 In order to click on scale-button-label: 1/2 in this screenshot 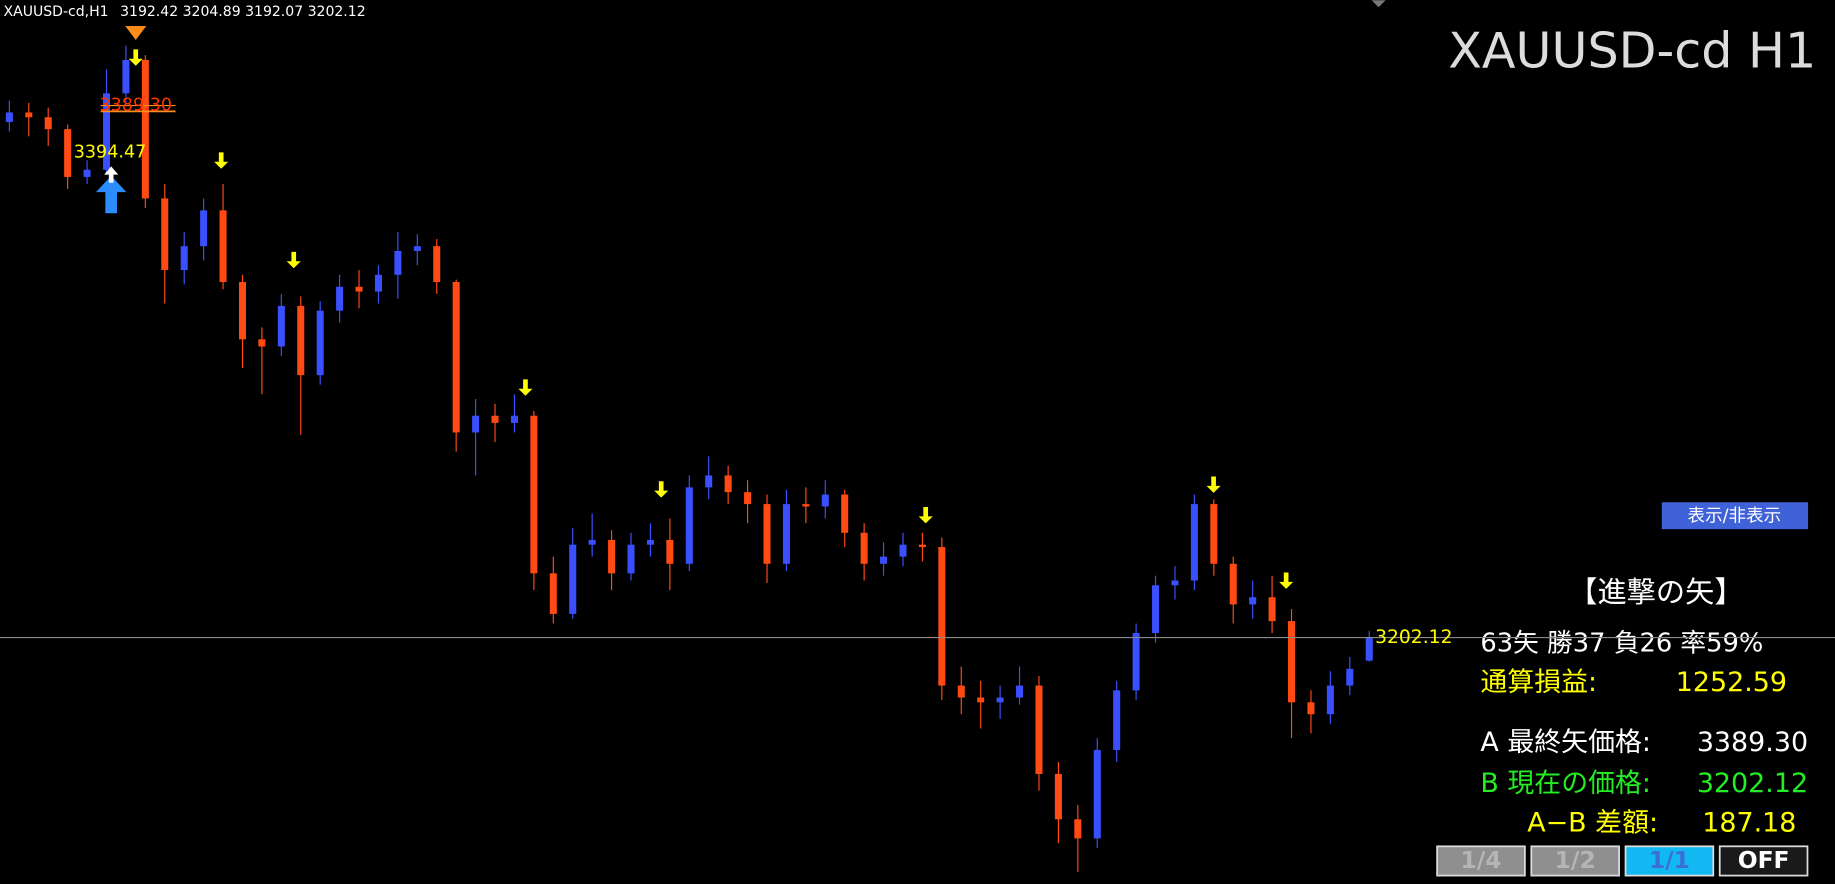, I will do `click(1575, 860)`.